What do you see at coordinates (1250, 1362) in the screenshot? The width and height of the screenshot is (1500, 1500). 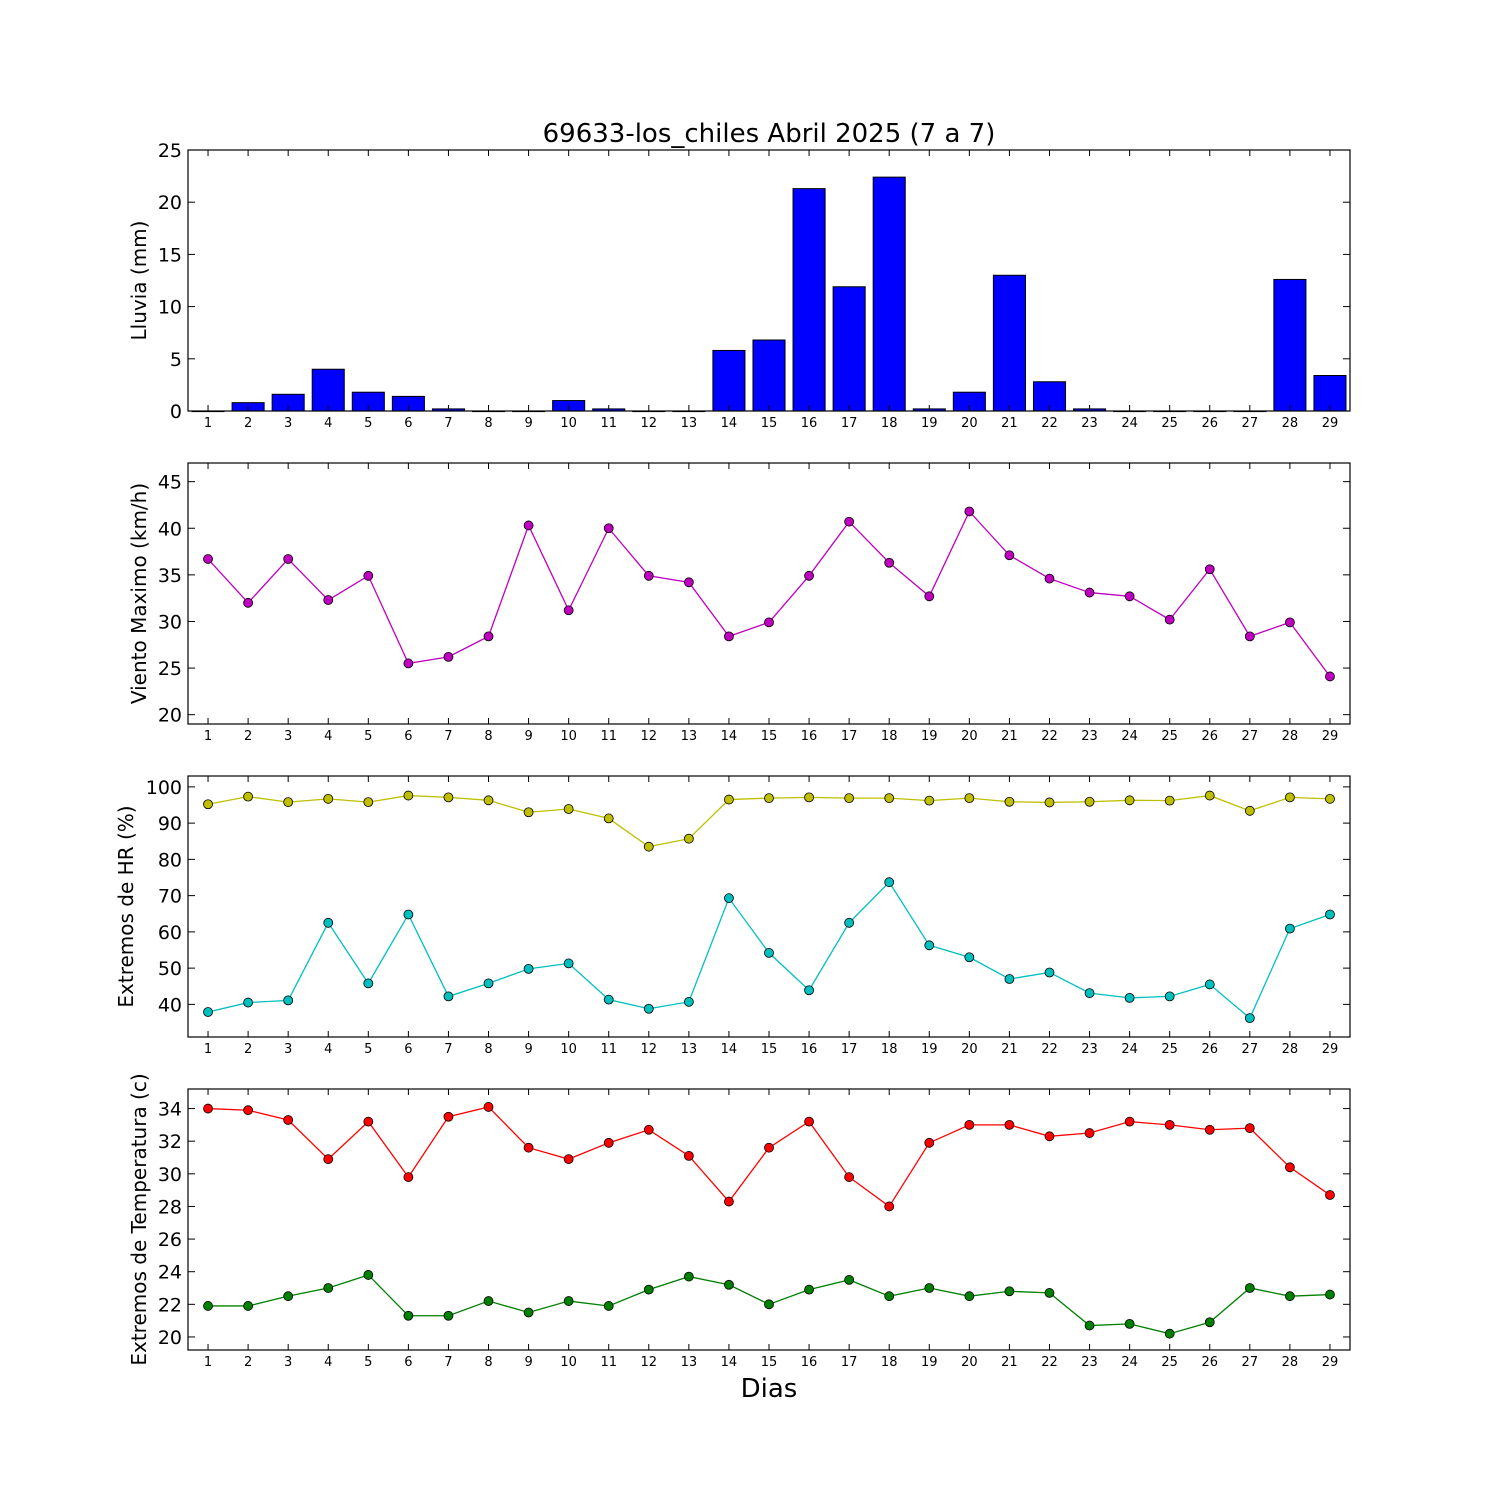 I see `x-tick-label: 27` at bounding box center [1250, 1362].